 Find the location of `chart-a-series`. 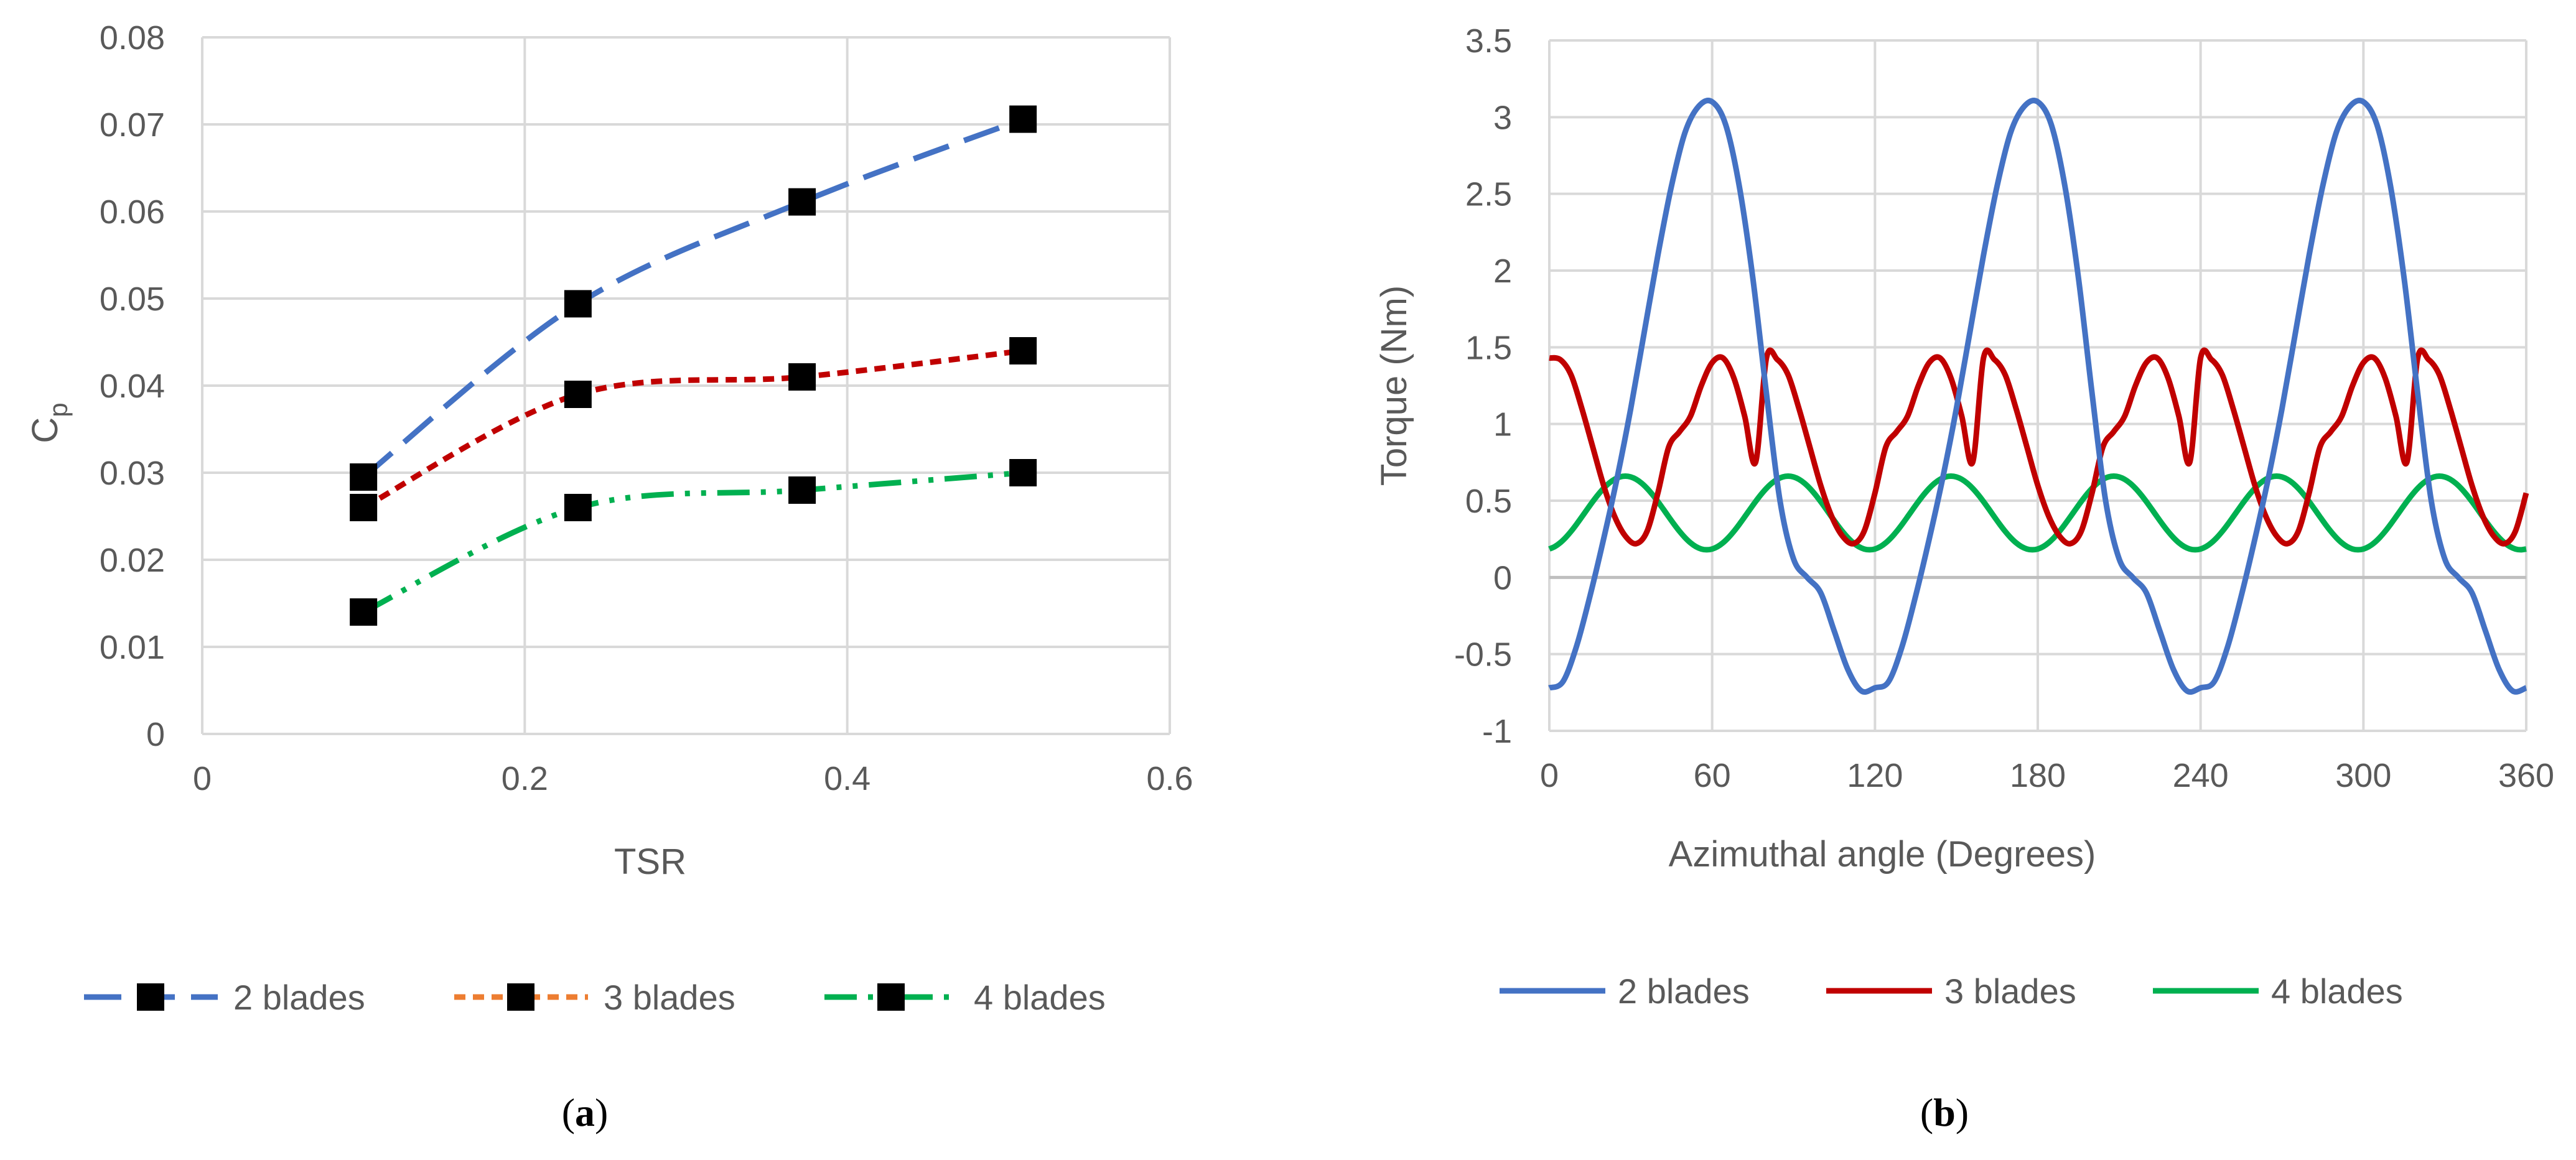

chart-a-series is located at coordinates (693, 365).